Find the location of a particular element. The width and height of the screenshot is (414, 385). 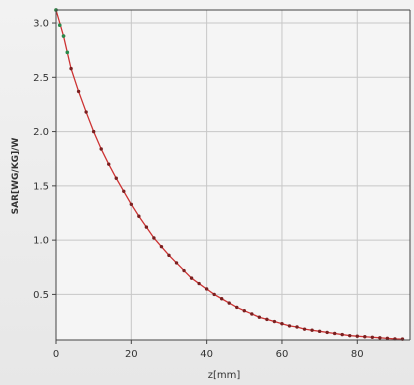

x-tick-label: 40 is located at coordinates (206, 354).